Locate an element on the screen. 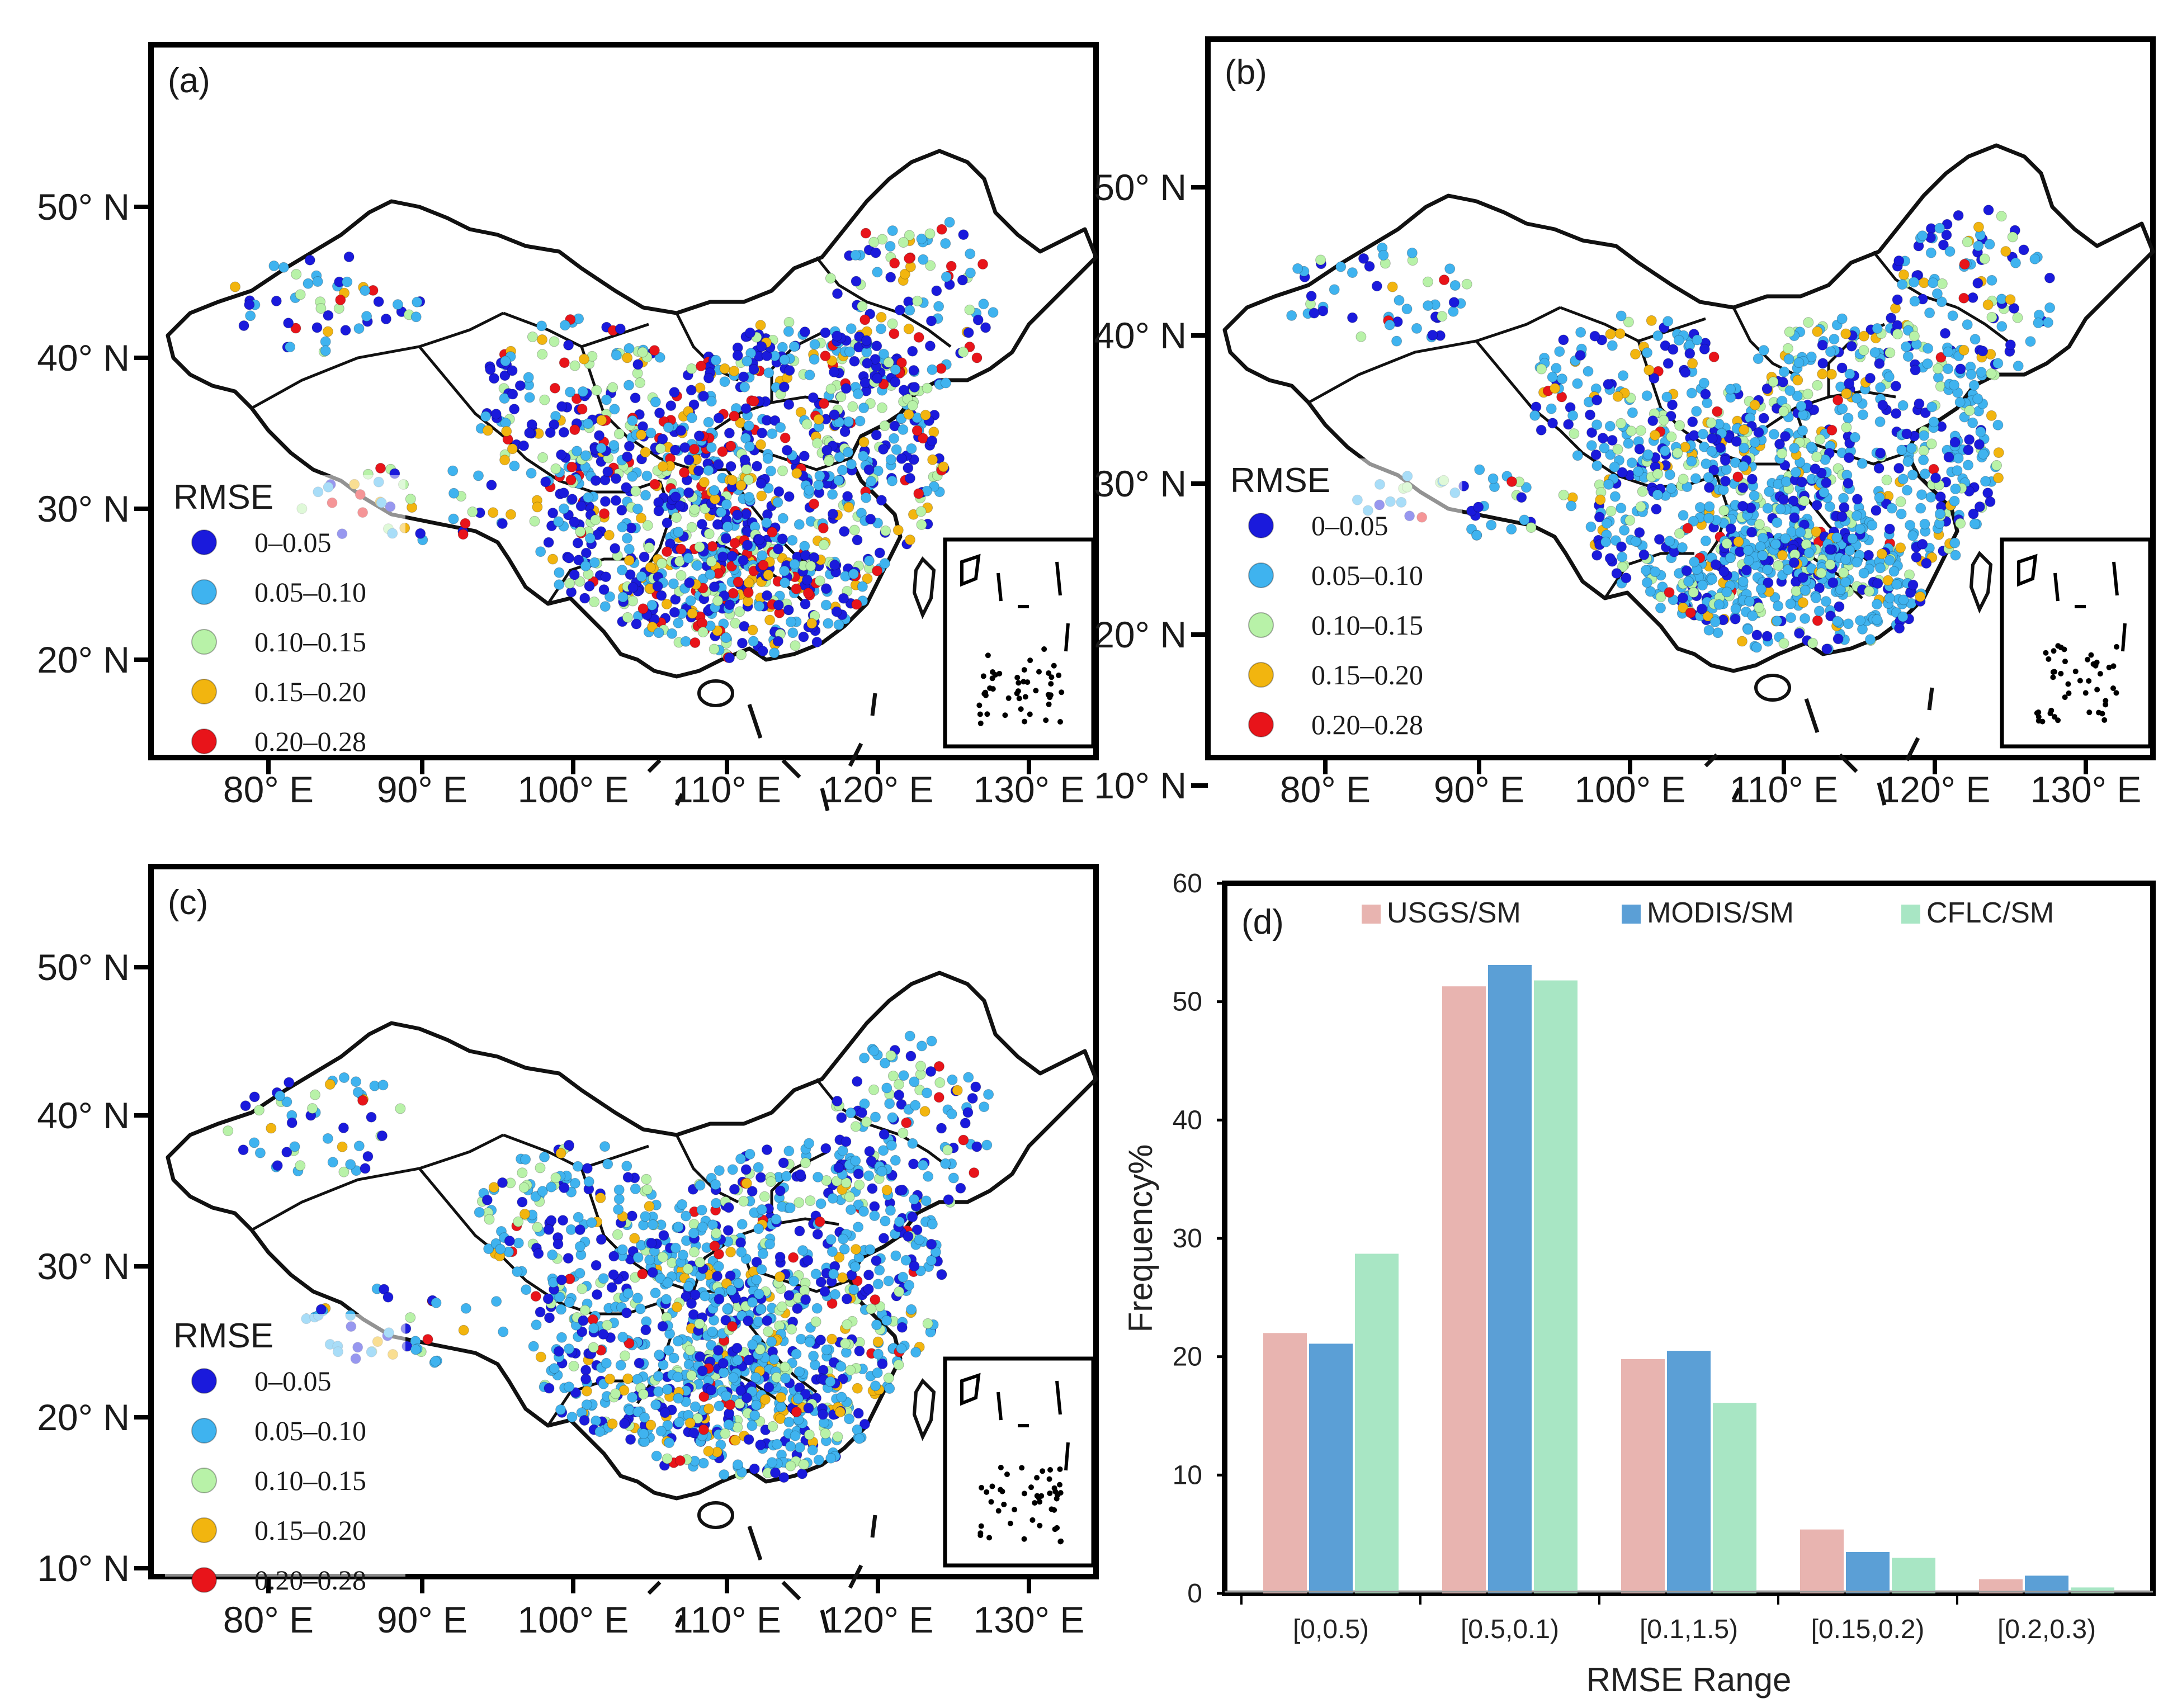 The width and height of the screenshot is (2182, 1708). lat-tick-label: 30° N is located at coordinates (83, 508).